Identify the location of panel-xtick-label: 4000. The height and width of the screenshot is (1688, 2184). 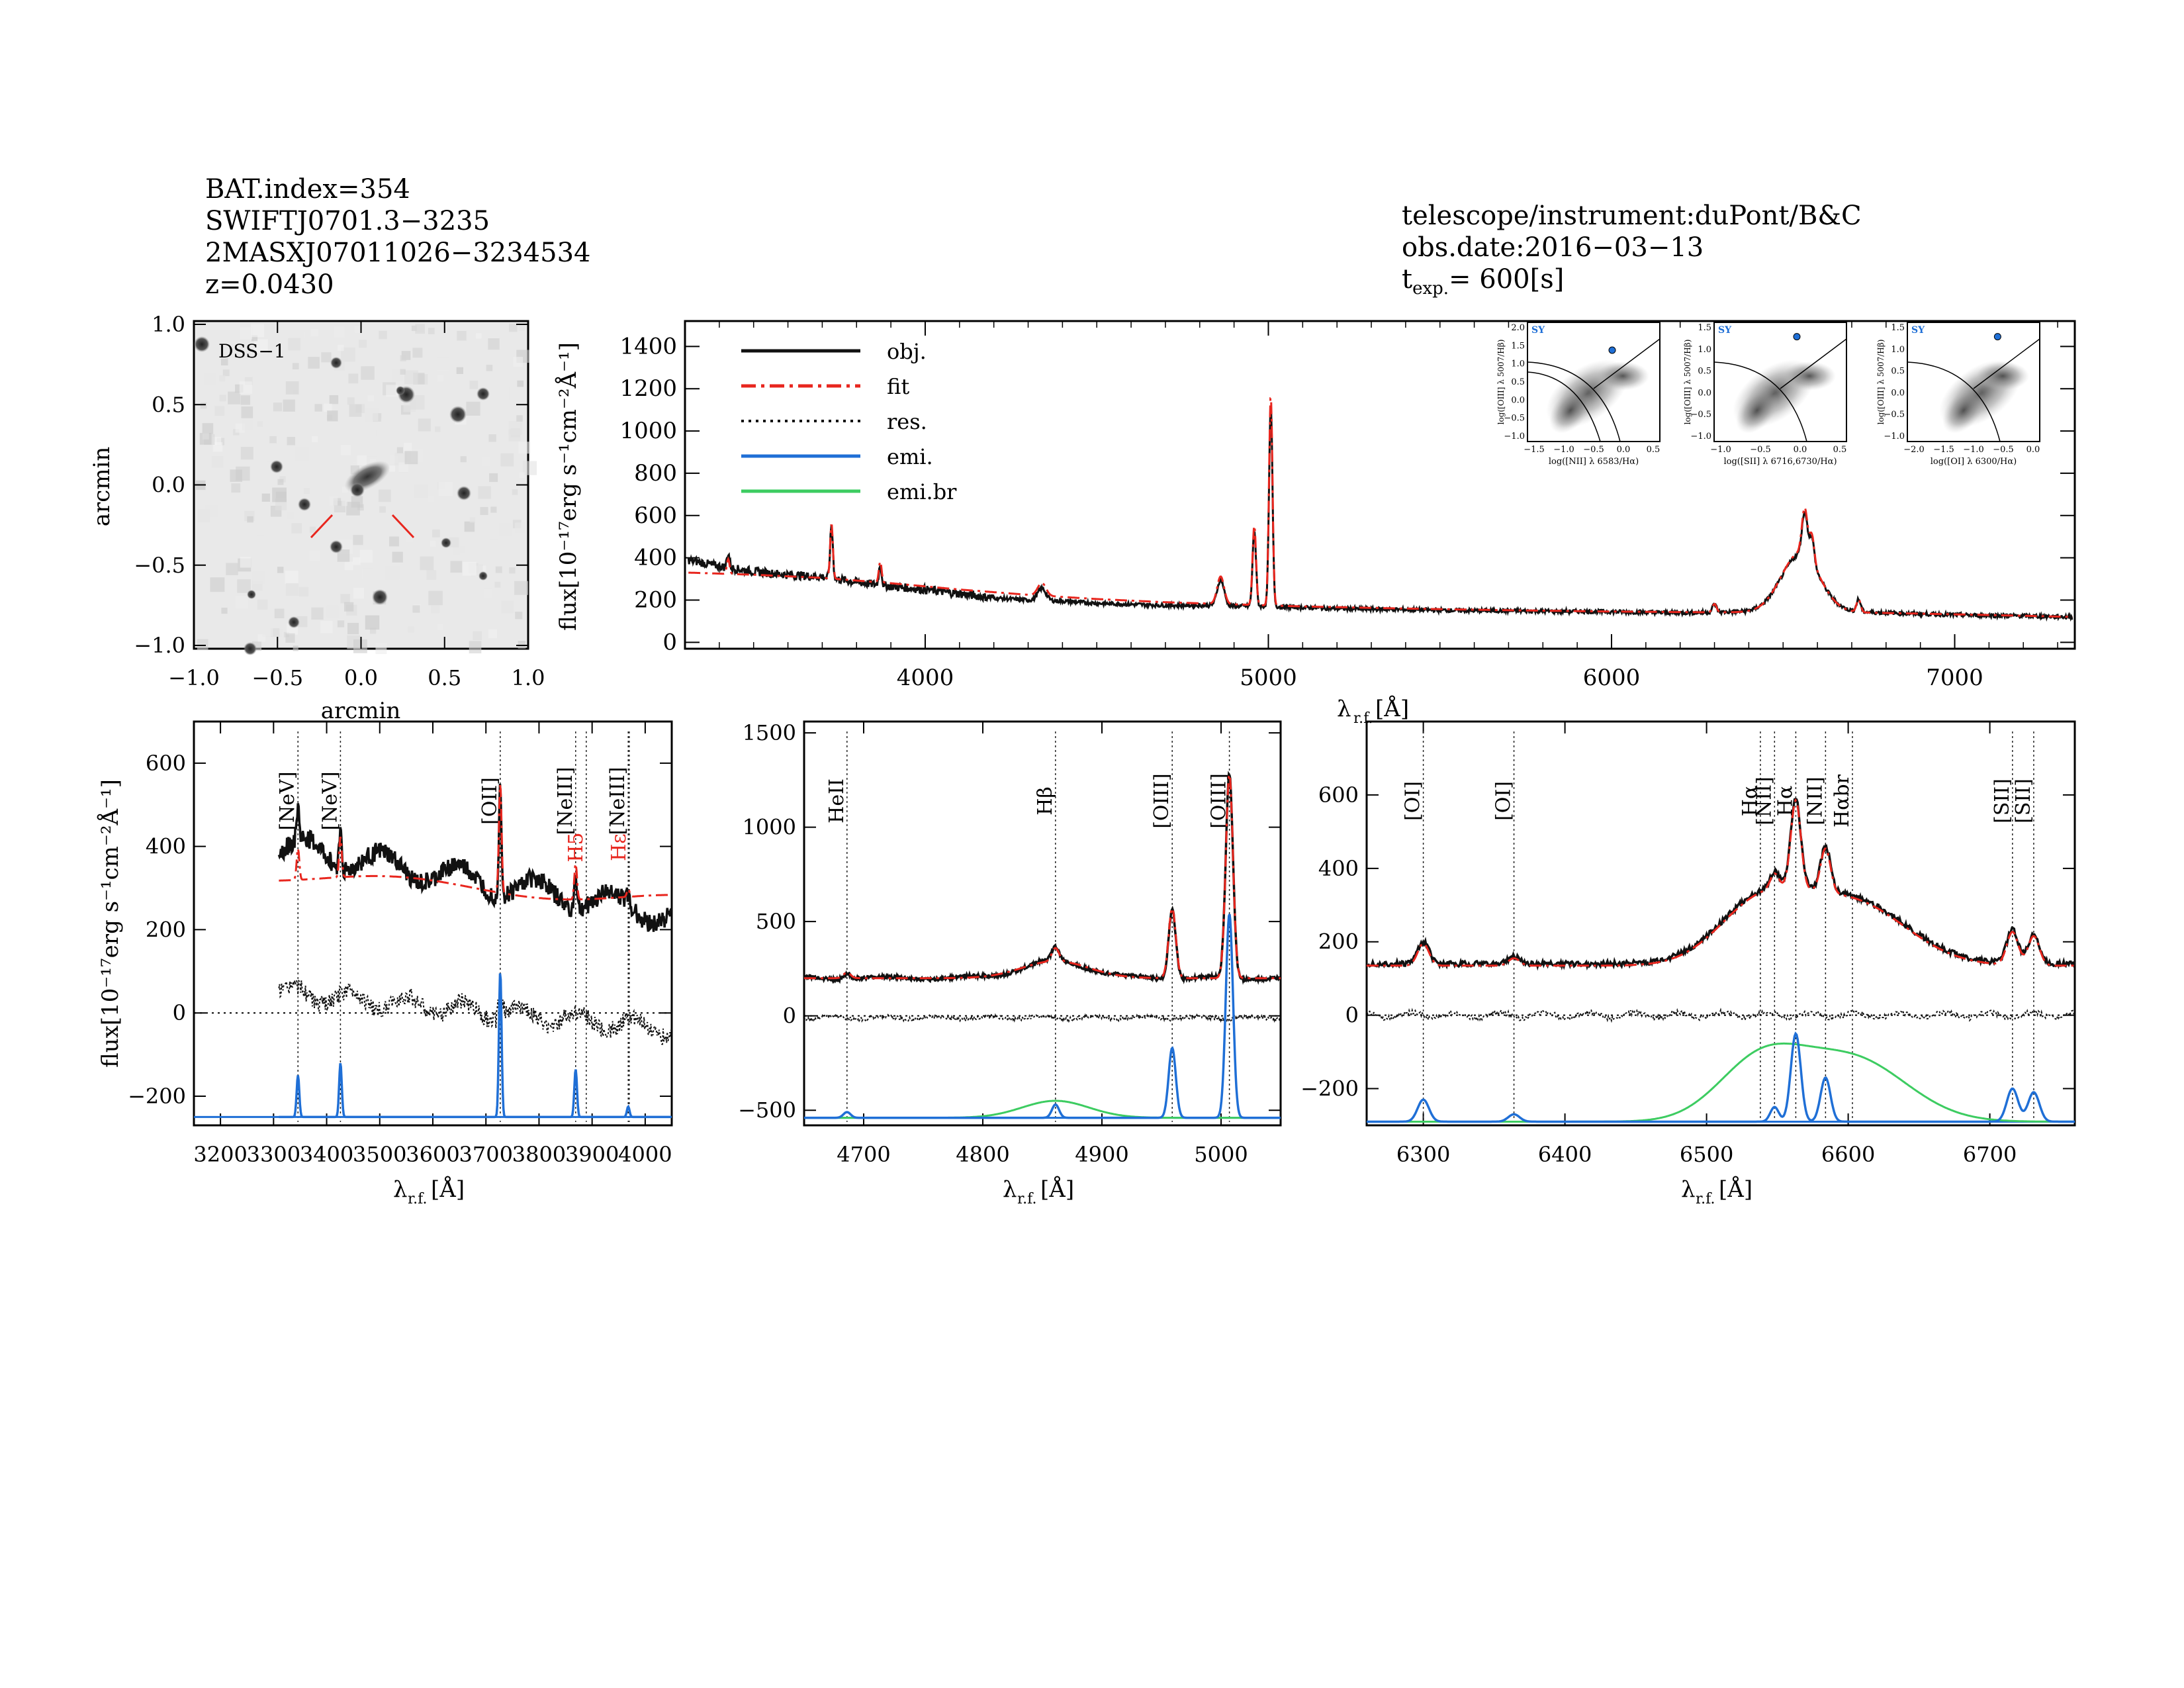
(645, 1154).